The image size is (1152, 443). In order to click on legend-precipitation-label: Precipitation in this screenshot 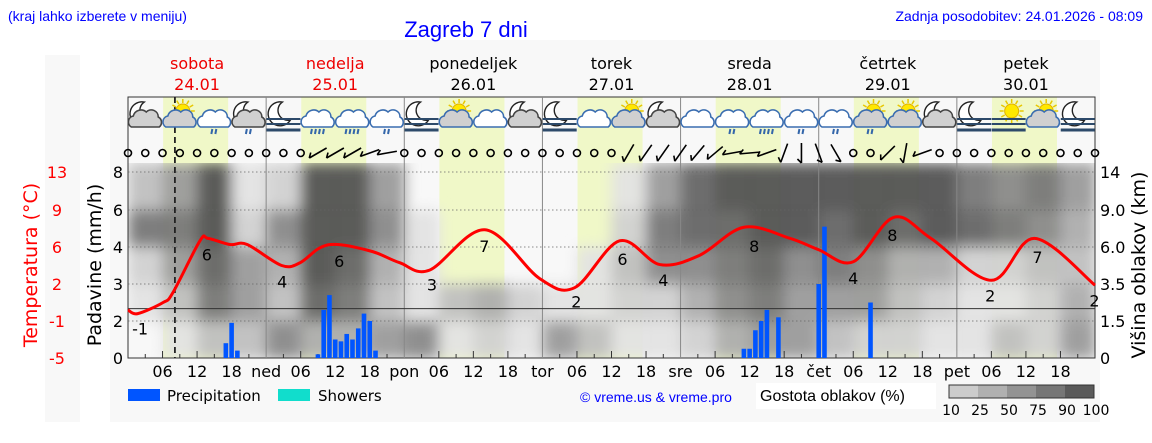, I will do `click(214, 396)`.